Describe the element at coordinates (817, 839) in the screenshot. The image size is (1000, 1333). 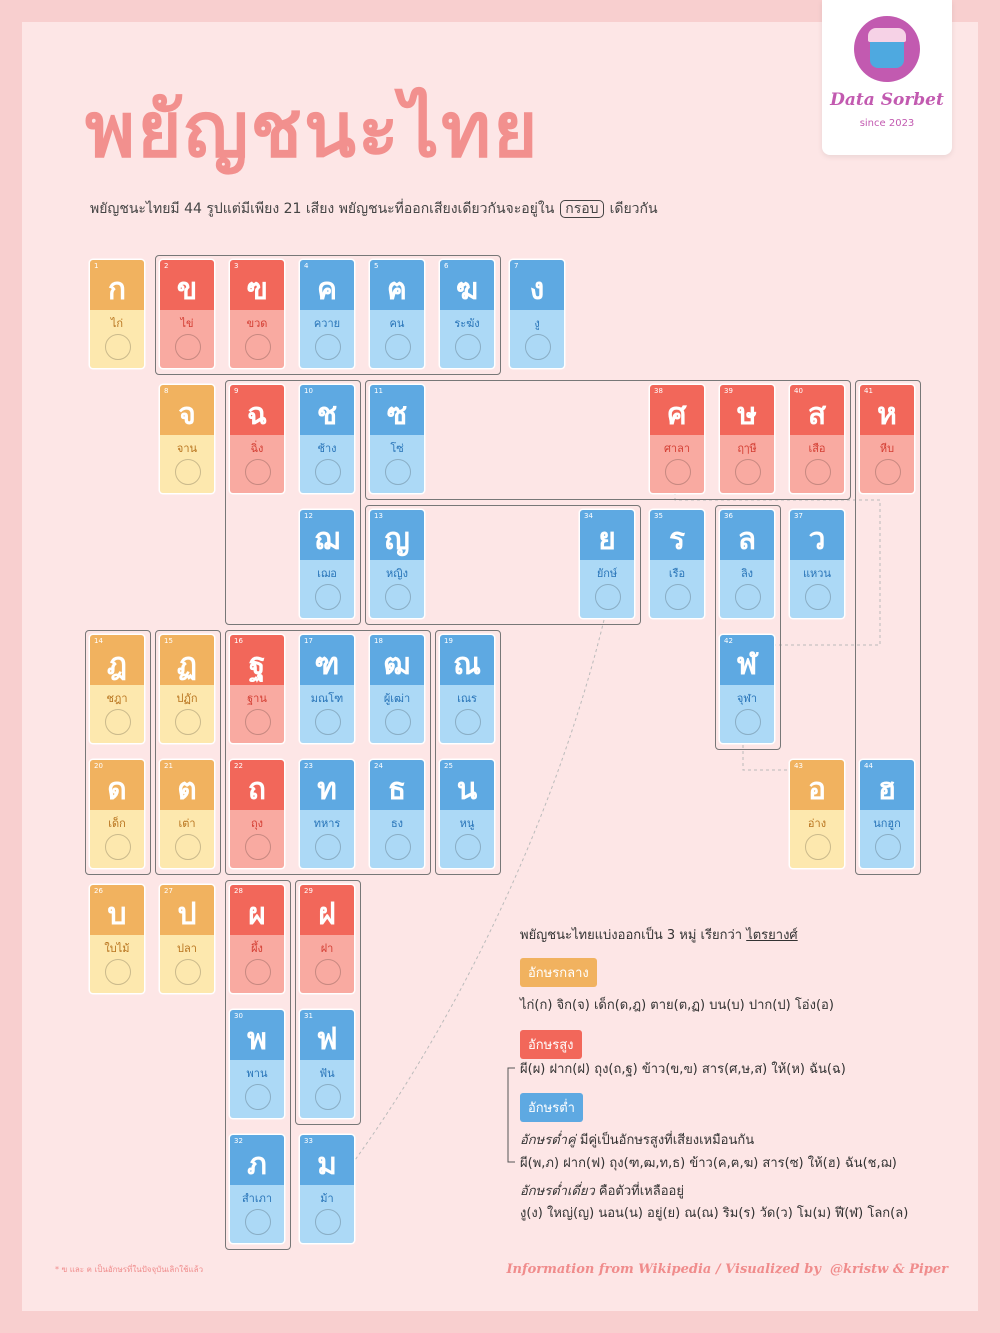
I see `card-bottom: อ่าง` at that location.